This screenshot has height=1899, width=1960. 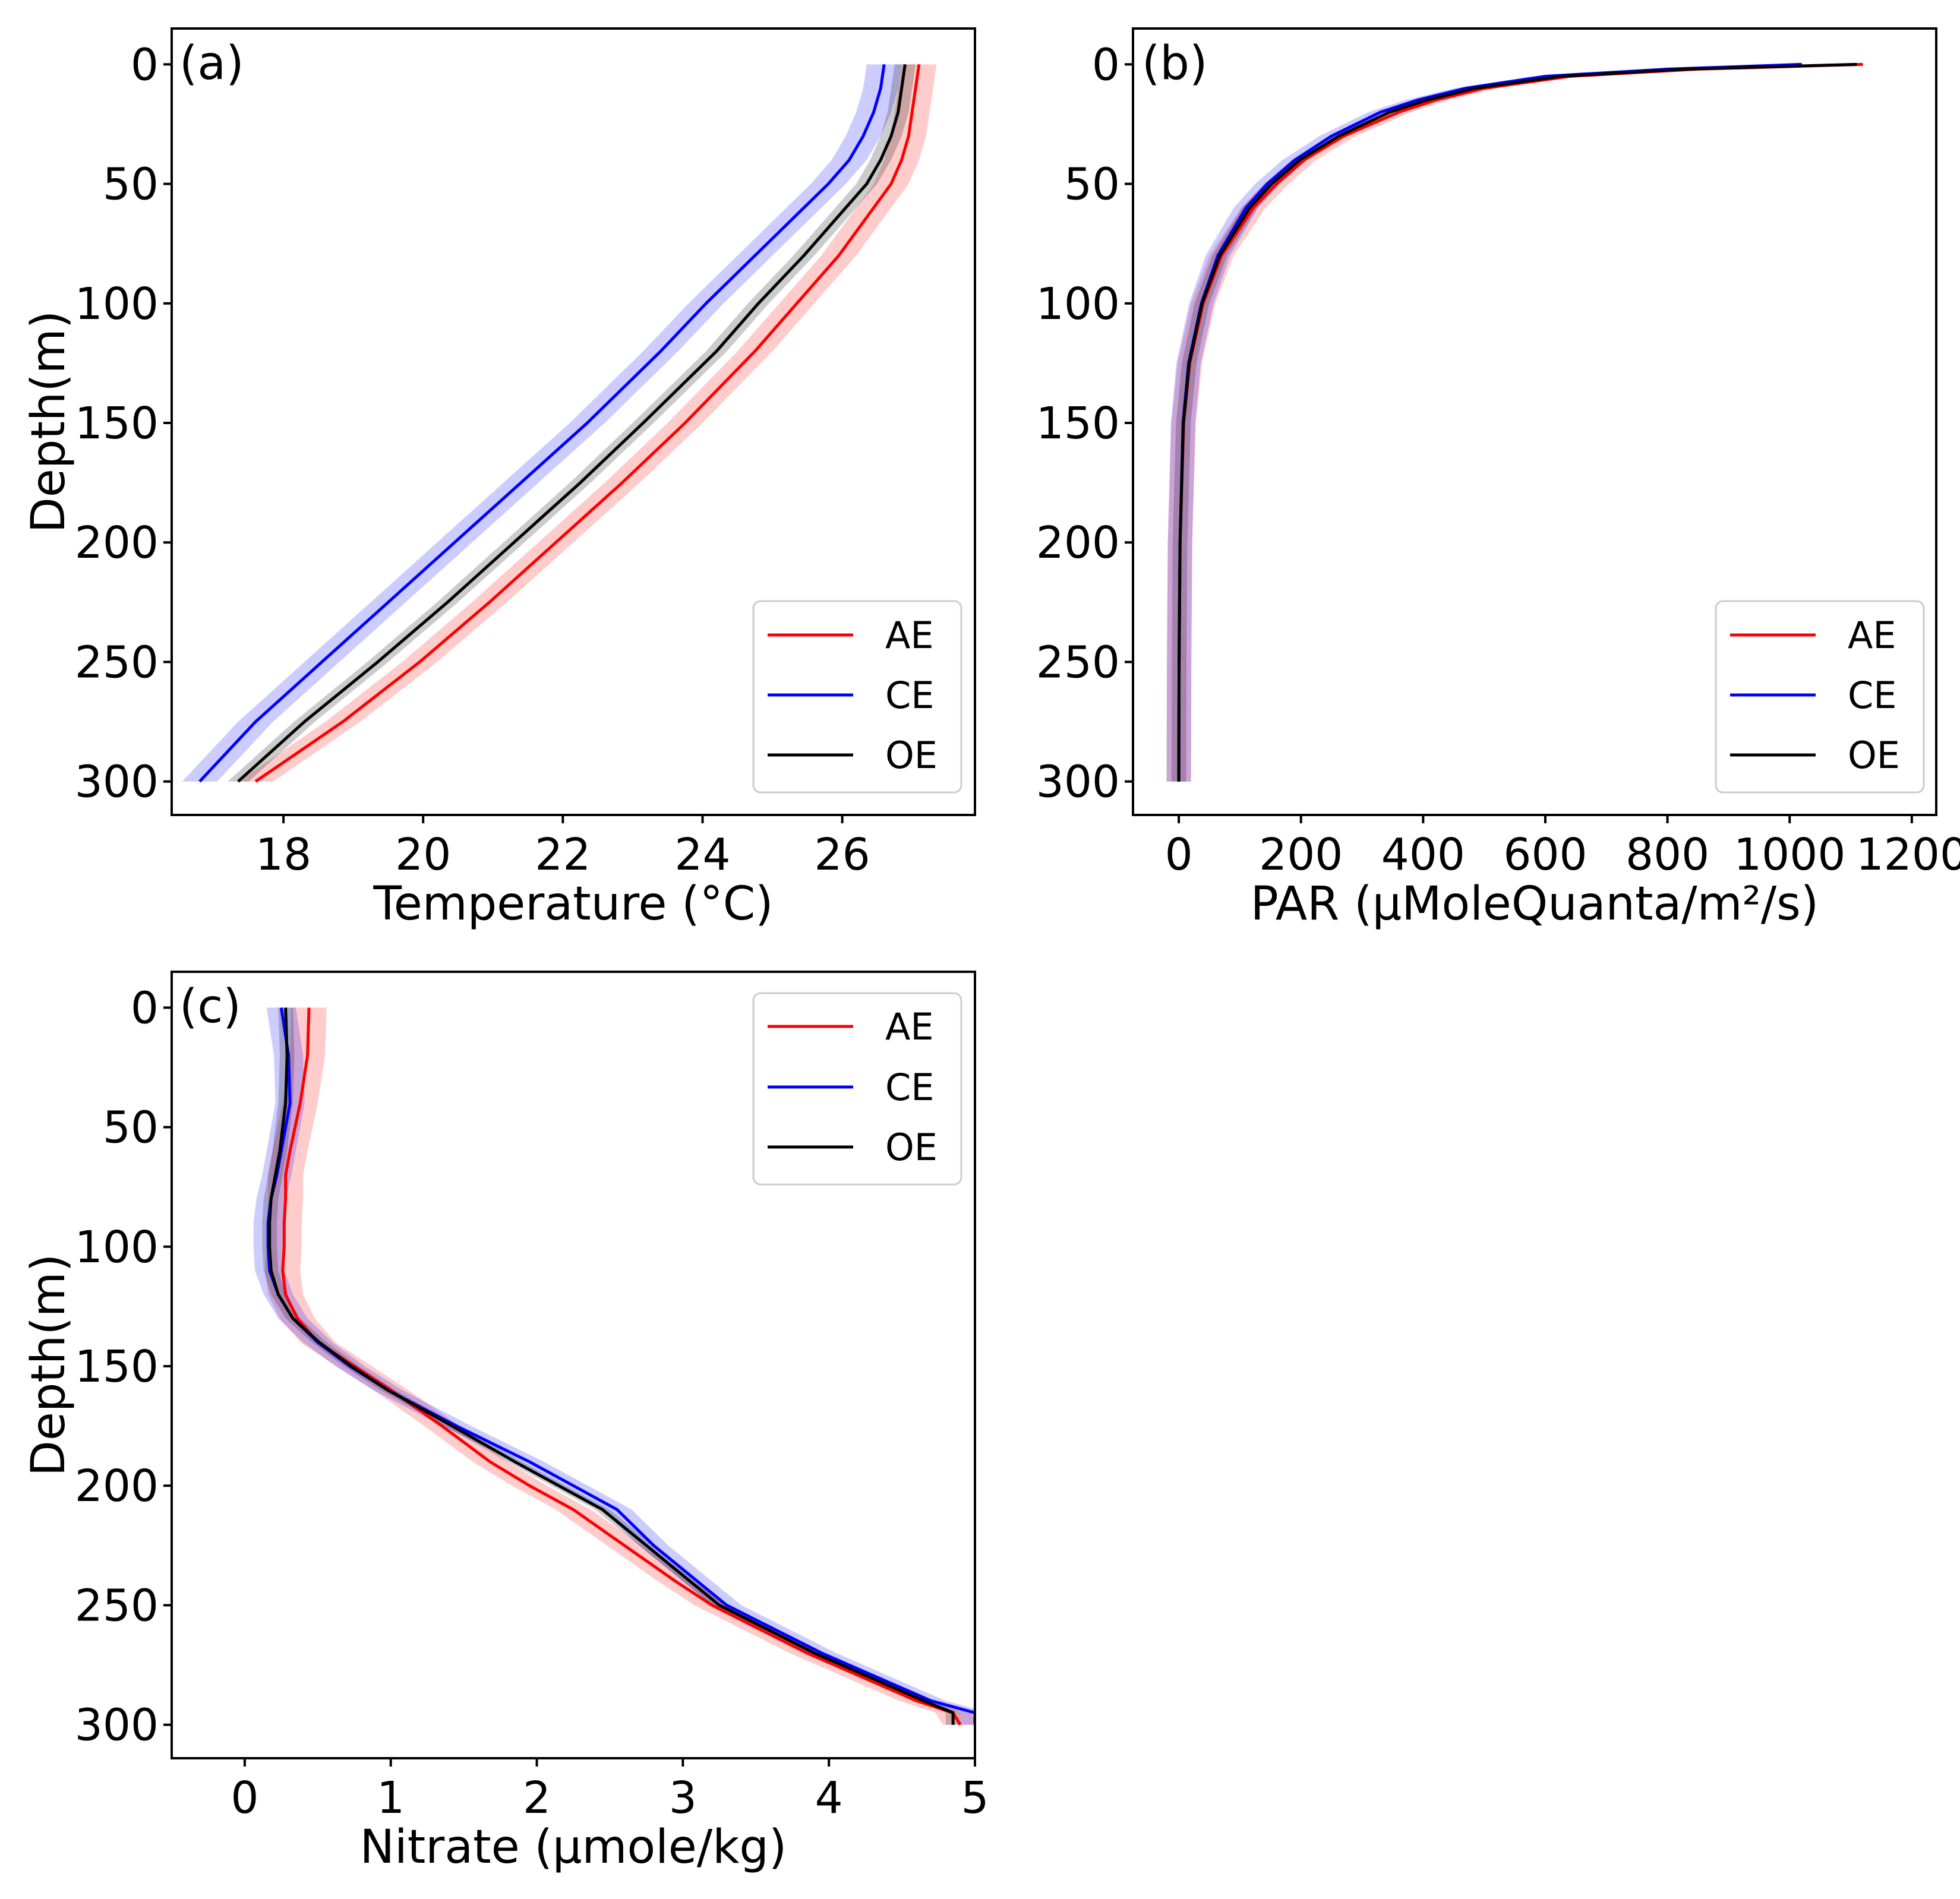 What do you see at coordinates (117, 1486) in the screenshot?
I see `panel-c-ytick-label: 200` at bounding box center [117, 1486].